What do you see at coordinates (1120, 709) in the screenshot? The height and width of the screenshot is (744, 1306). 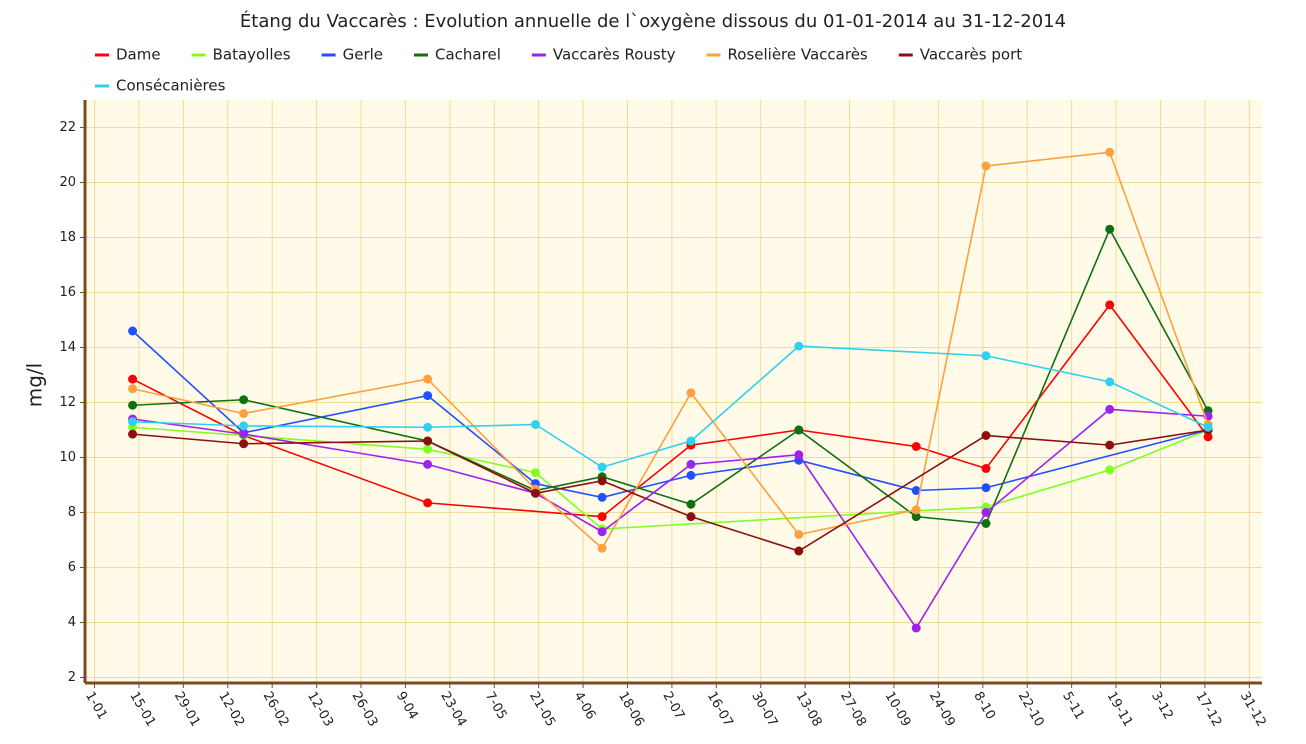 I see `x-tick-label: 19-11` at bounding box center [1120, 709].